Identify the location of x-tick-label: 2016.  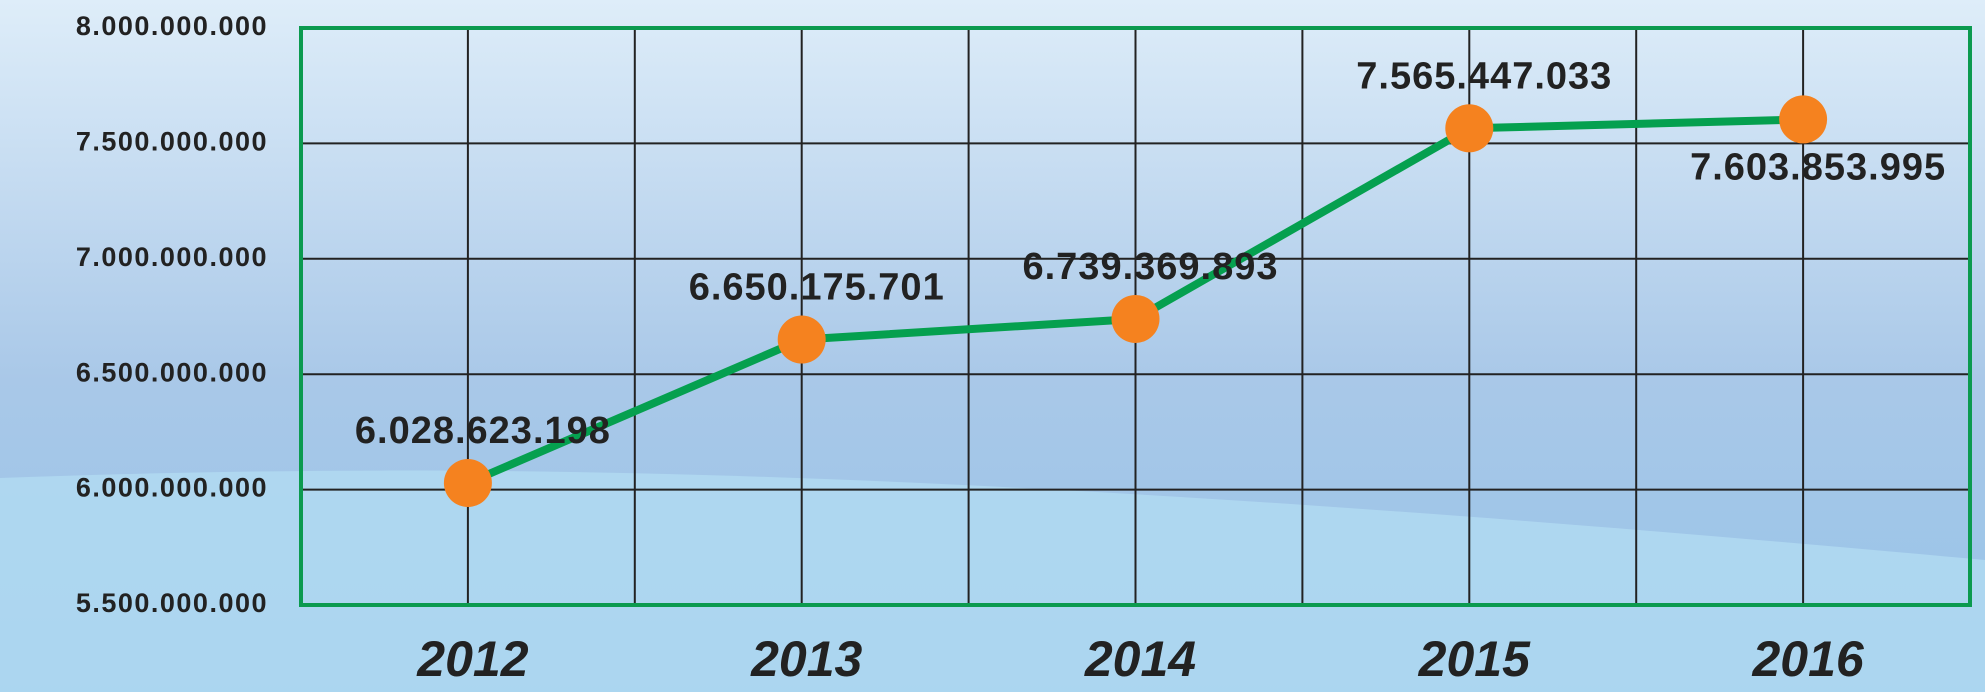
(1807, 659).